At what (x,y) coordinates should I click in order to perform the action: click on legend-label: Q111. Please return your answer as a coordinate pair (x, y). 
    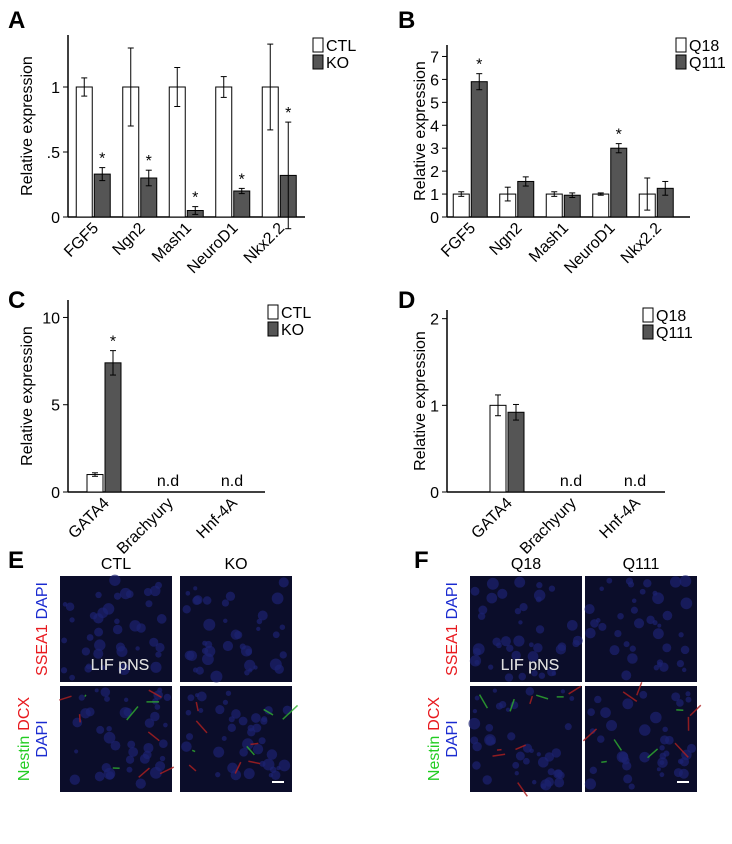
    Looking at the image, I should click on (674, 333).